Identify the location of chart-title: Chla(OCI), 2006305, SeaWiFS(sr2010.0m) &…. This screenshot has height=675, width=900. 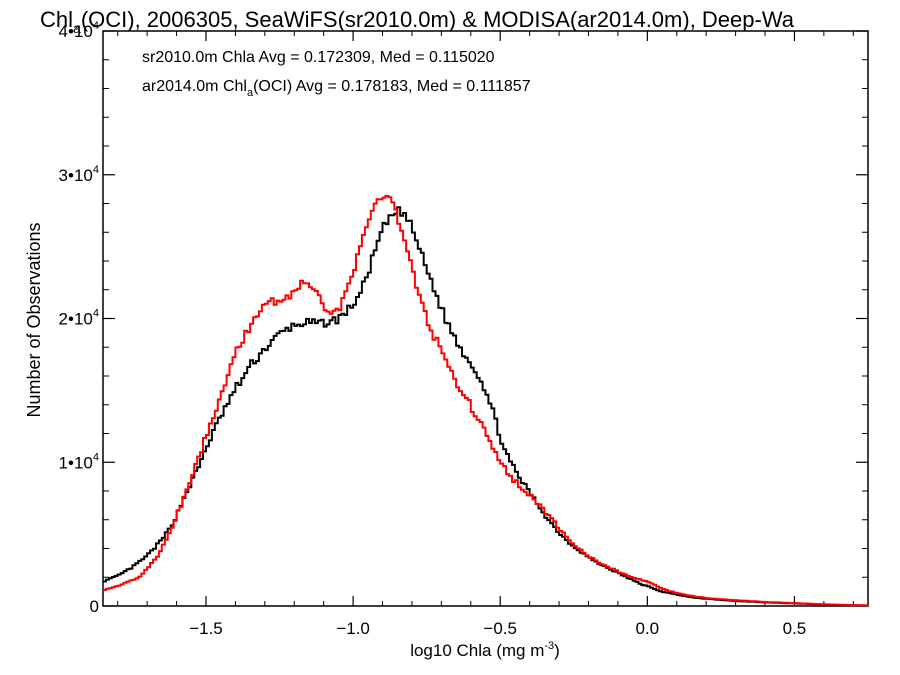
(417, 21).